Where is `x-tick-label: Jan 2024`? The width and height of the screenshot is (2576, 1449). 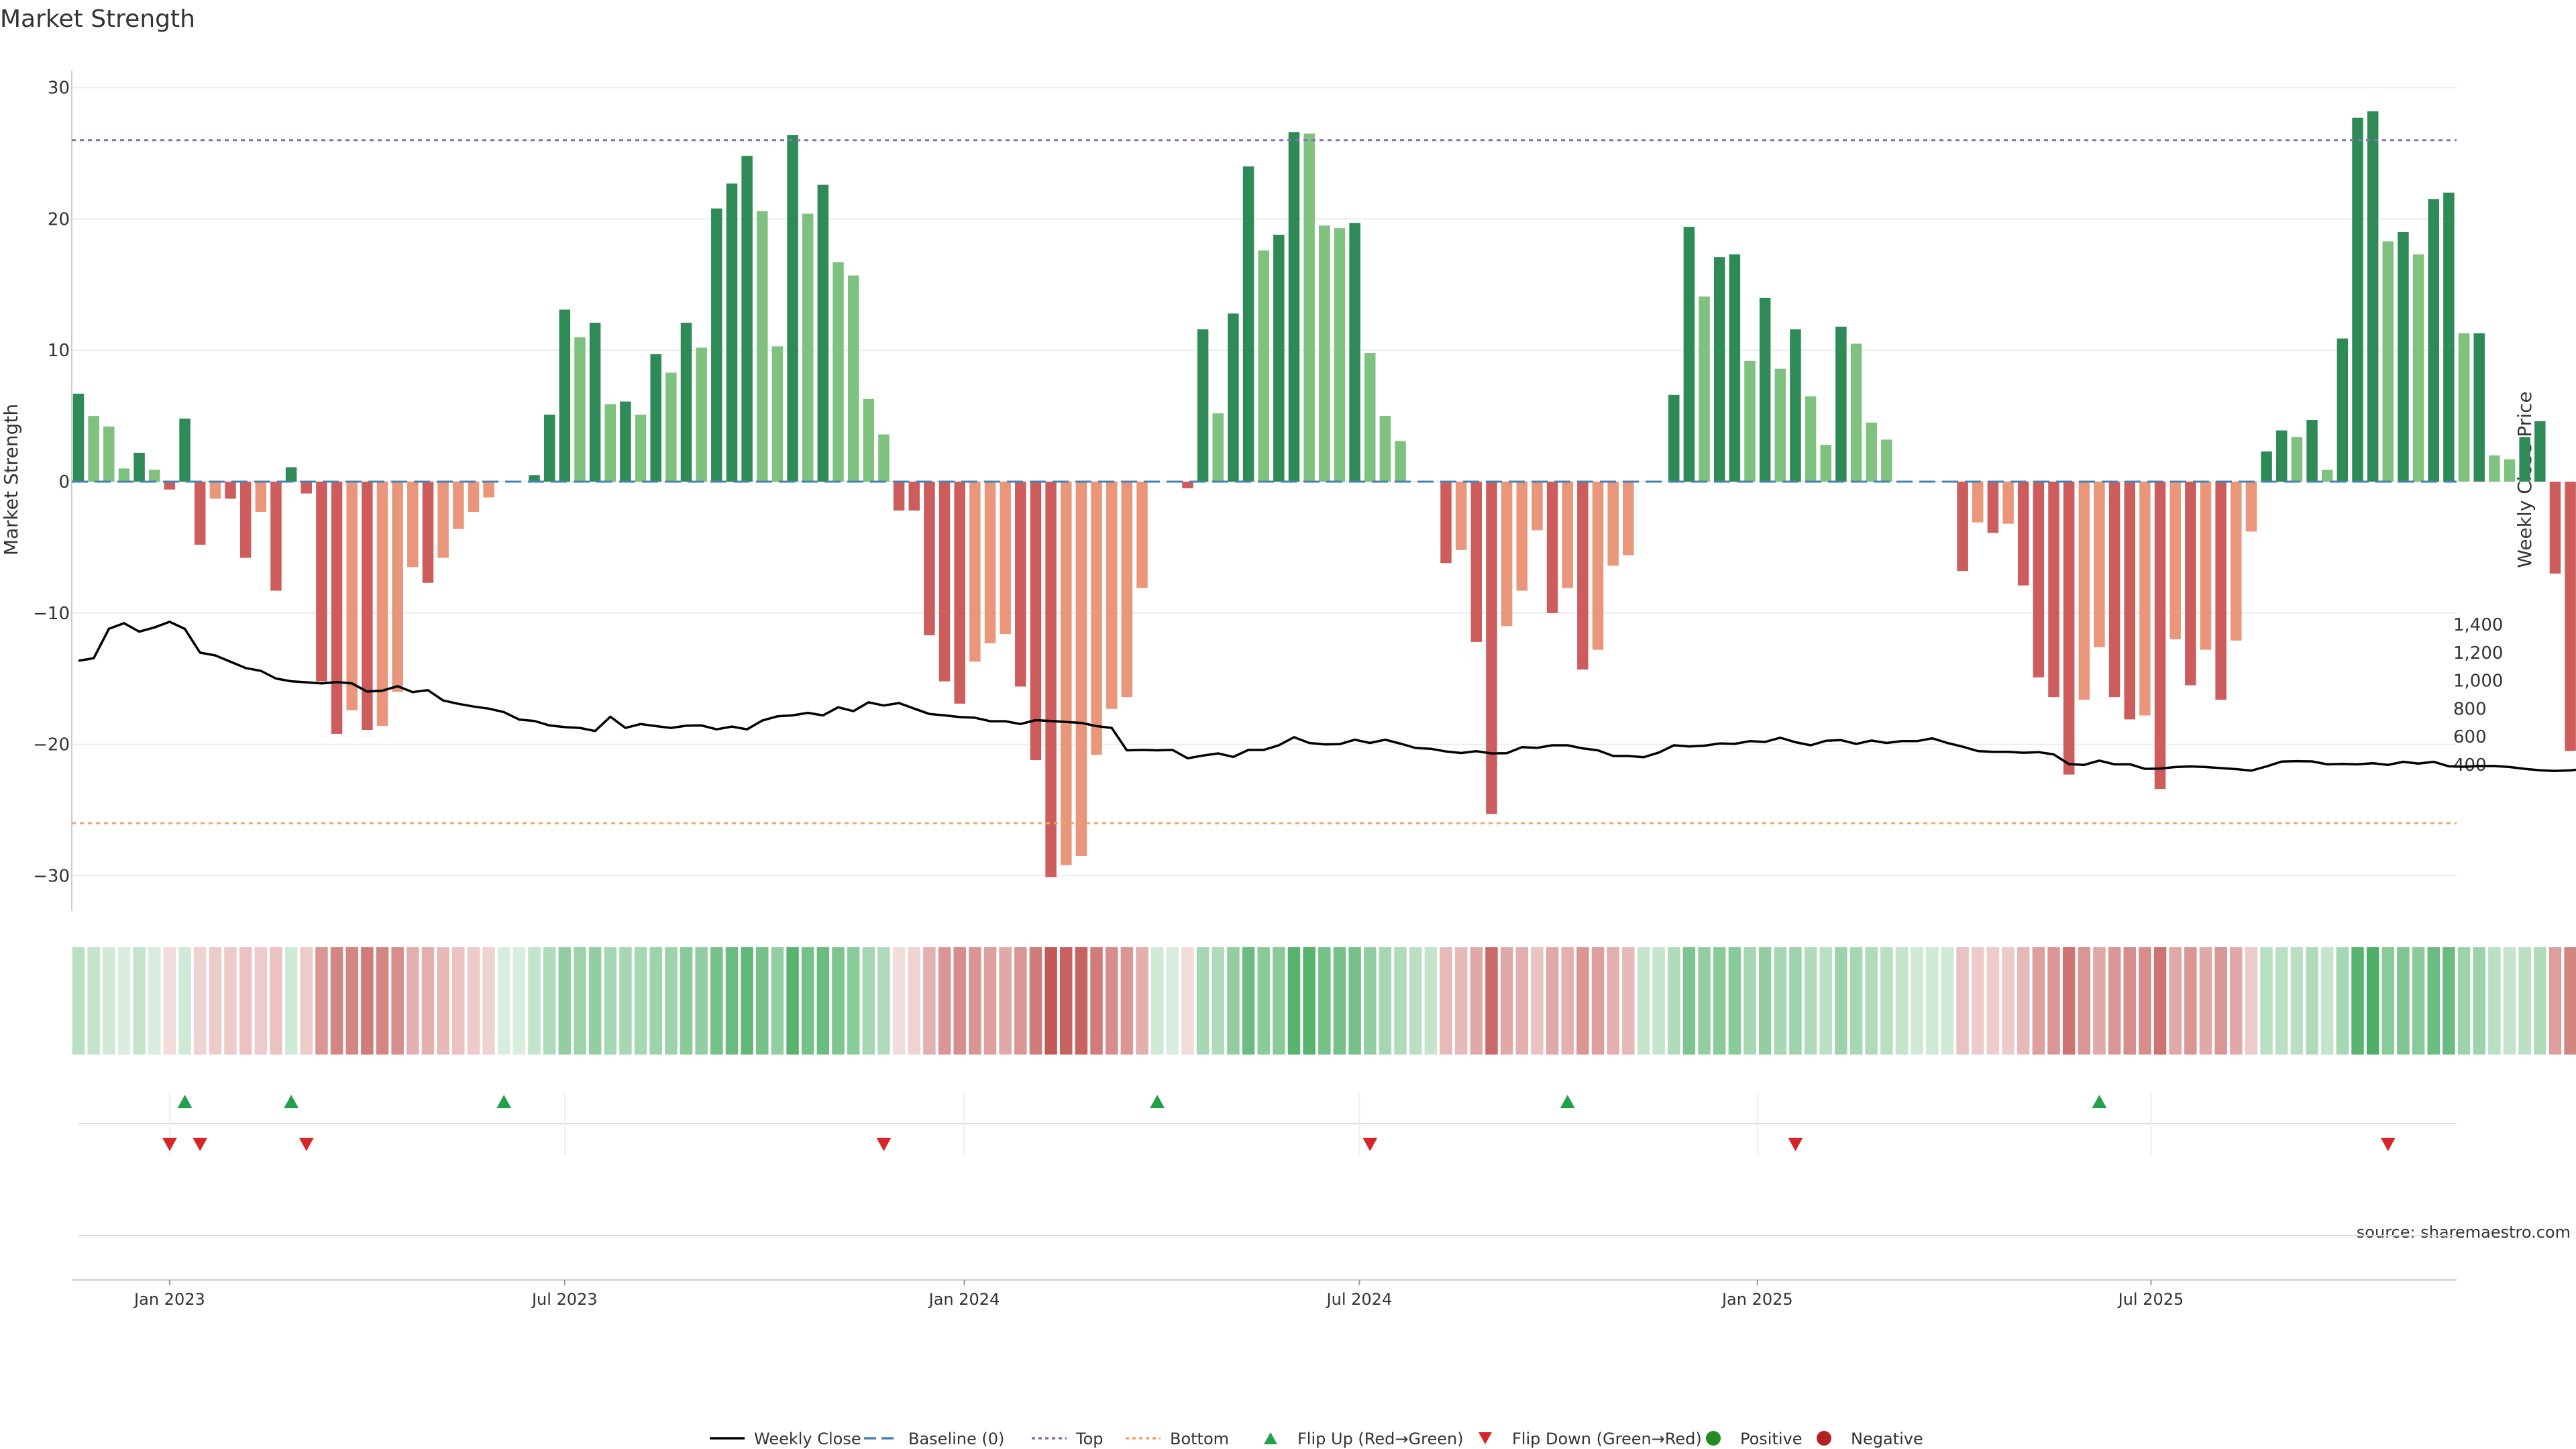
x-tick-label: Jan 2024 is located at coordinates (964, 1299).